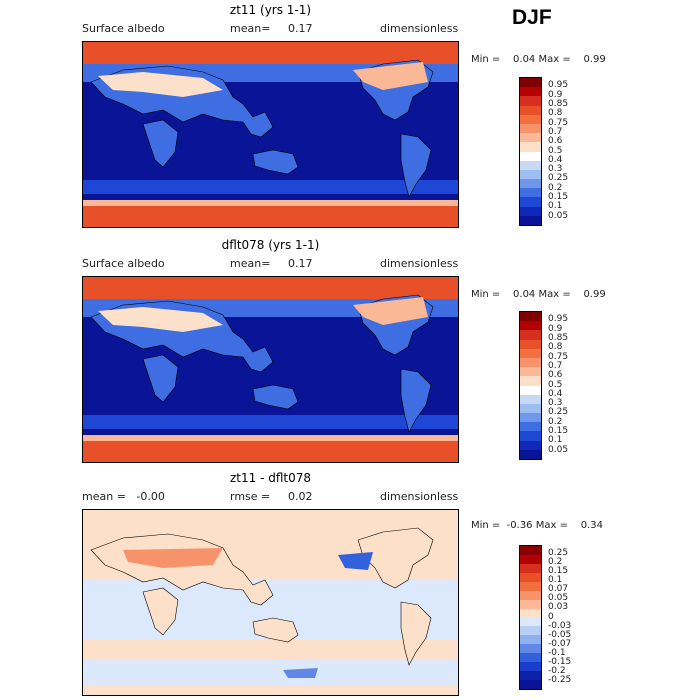 The image size is (700, 700). I want to click on colorbar-tick-label: 0.95, so click(558, 319).